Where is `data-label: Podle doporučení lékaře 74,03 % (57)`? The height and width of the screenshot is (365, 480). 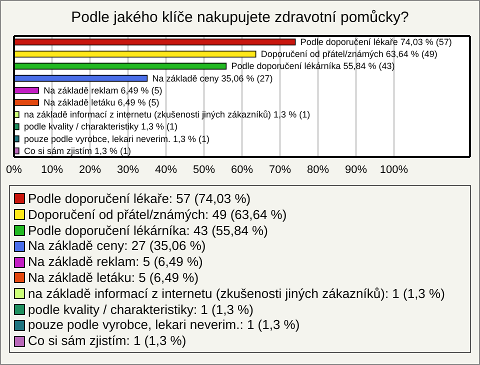 data-label: Podle doporučení lékaře 74,03 % (57) is located at coordinates (376, 42).